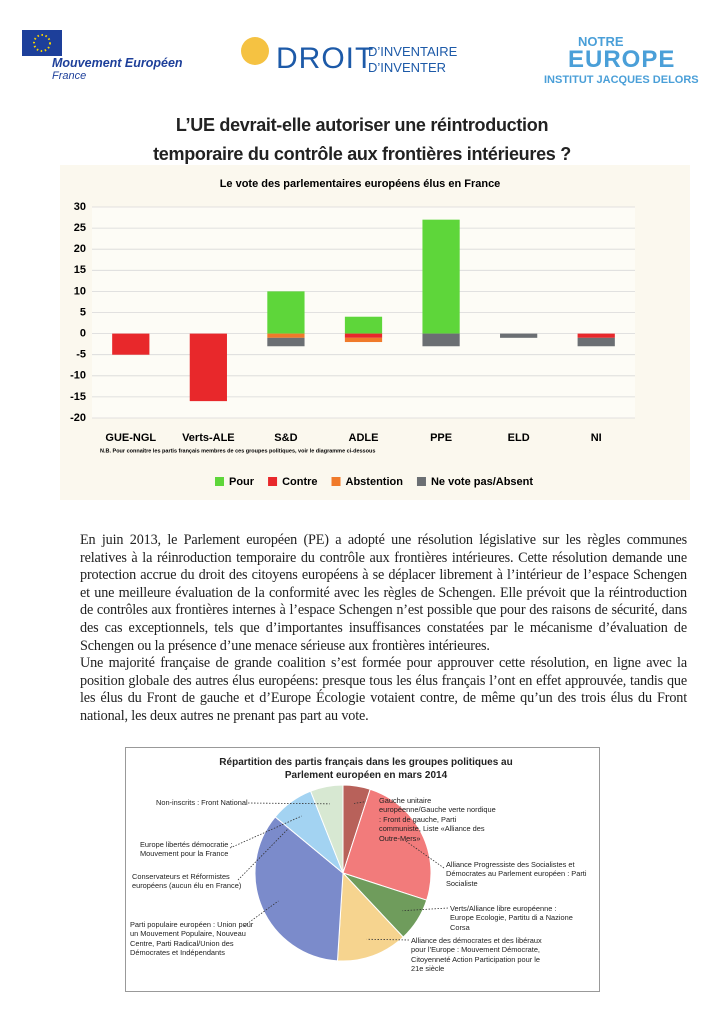 The width and height of the screenshot is (724, 1024). Describe the element at coordinates (285, 438) in the screenshot. I see `x-tick-label: S&D` at that location.